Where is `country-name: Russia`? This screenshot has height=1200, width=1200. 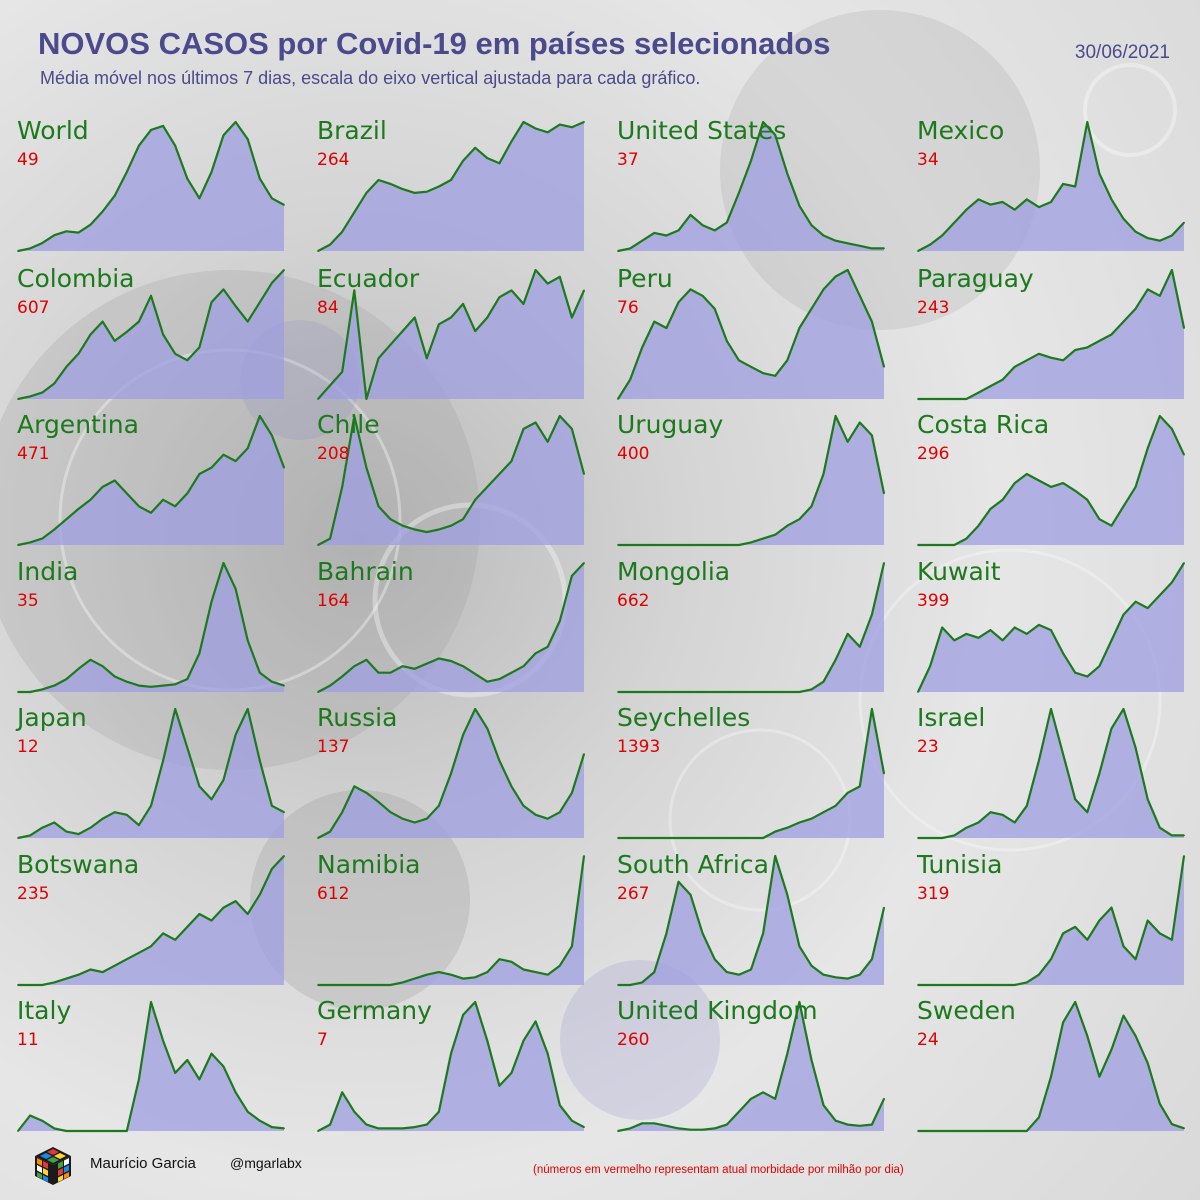 country-name: Russia is located at coordinates (357, 717).